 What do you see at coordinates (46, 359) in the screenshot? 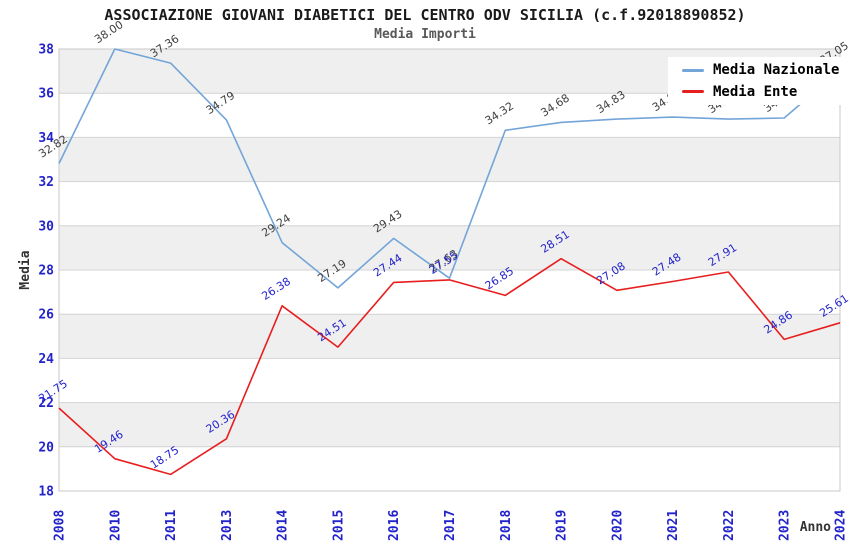
I see `y-tick-label: 24` at bounding box center [46, 359].